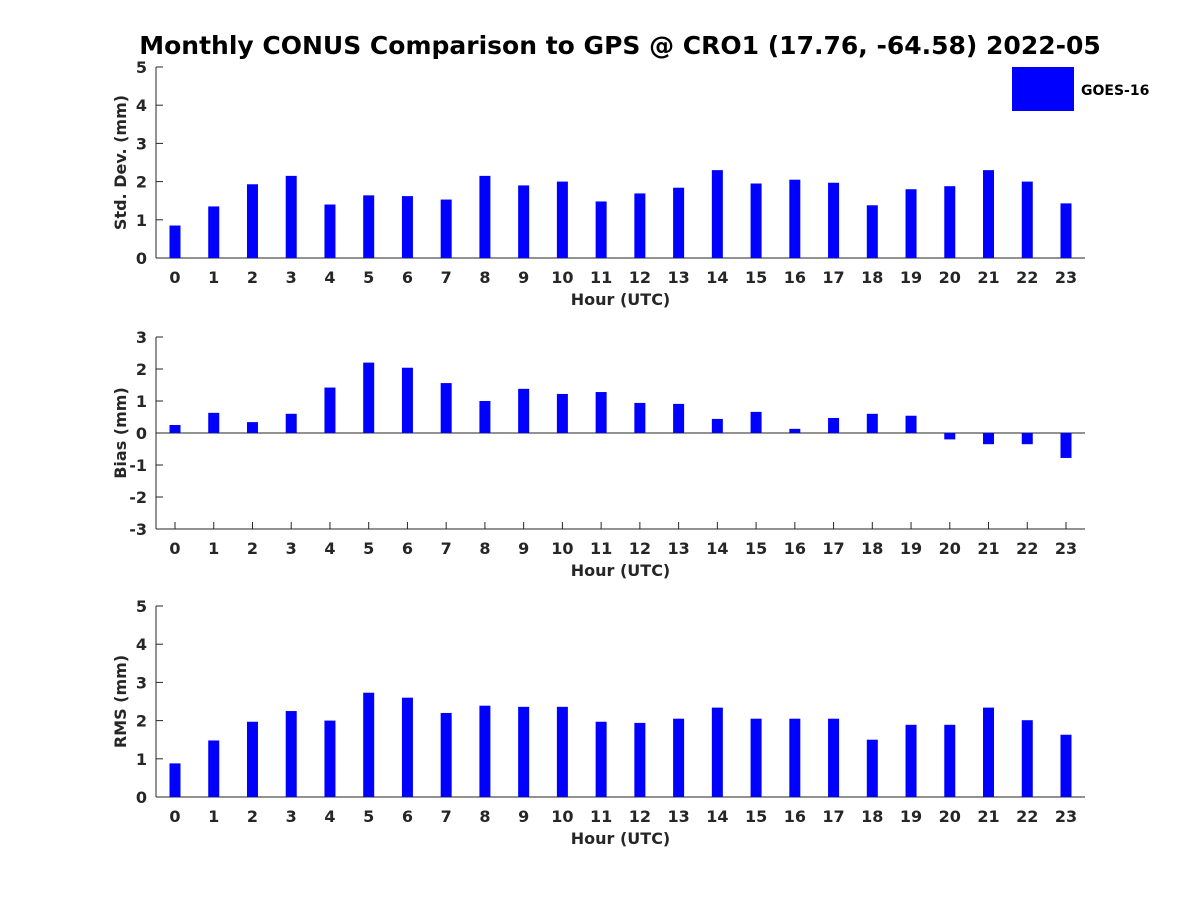  Describe the element at coordinates (120, 701) in the screenshot. I see `y-axis-label: RMS (mm)` at that location.